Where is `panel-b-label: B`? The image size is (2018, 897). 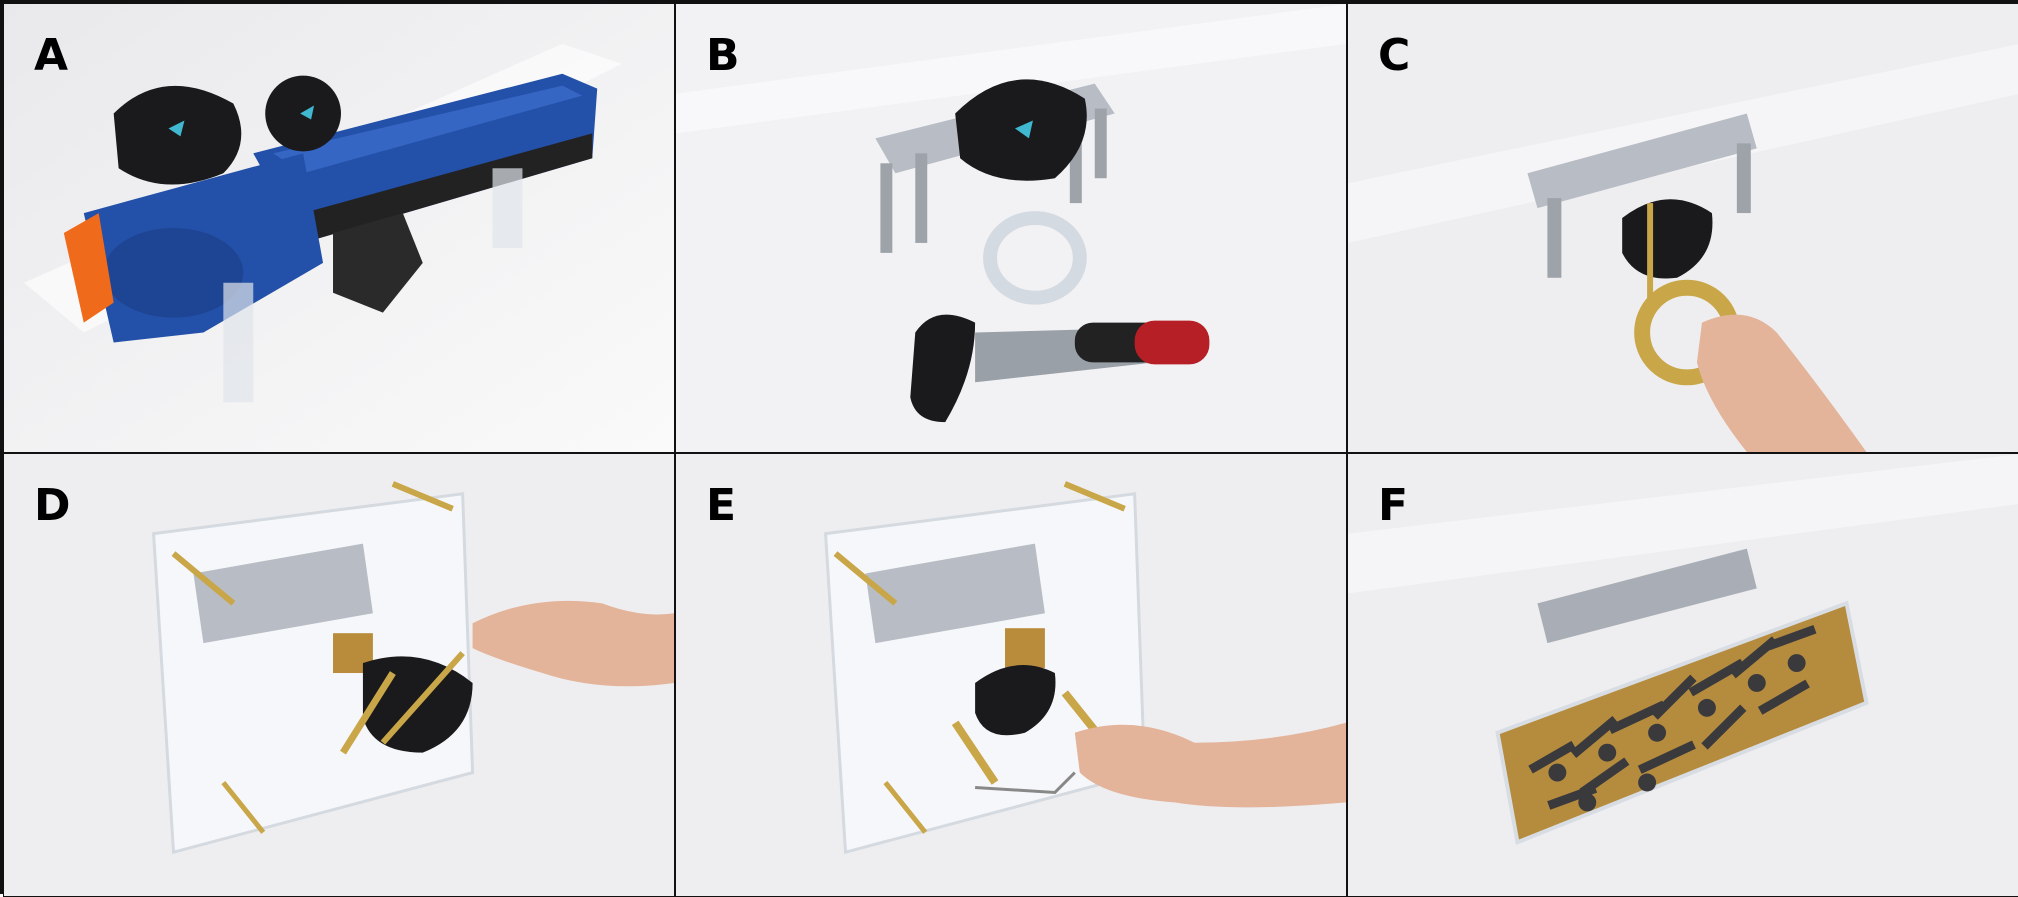
panel-b-label: B is located at coordinates (723, 55).